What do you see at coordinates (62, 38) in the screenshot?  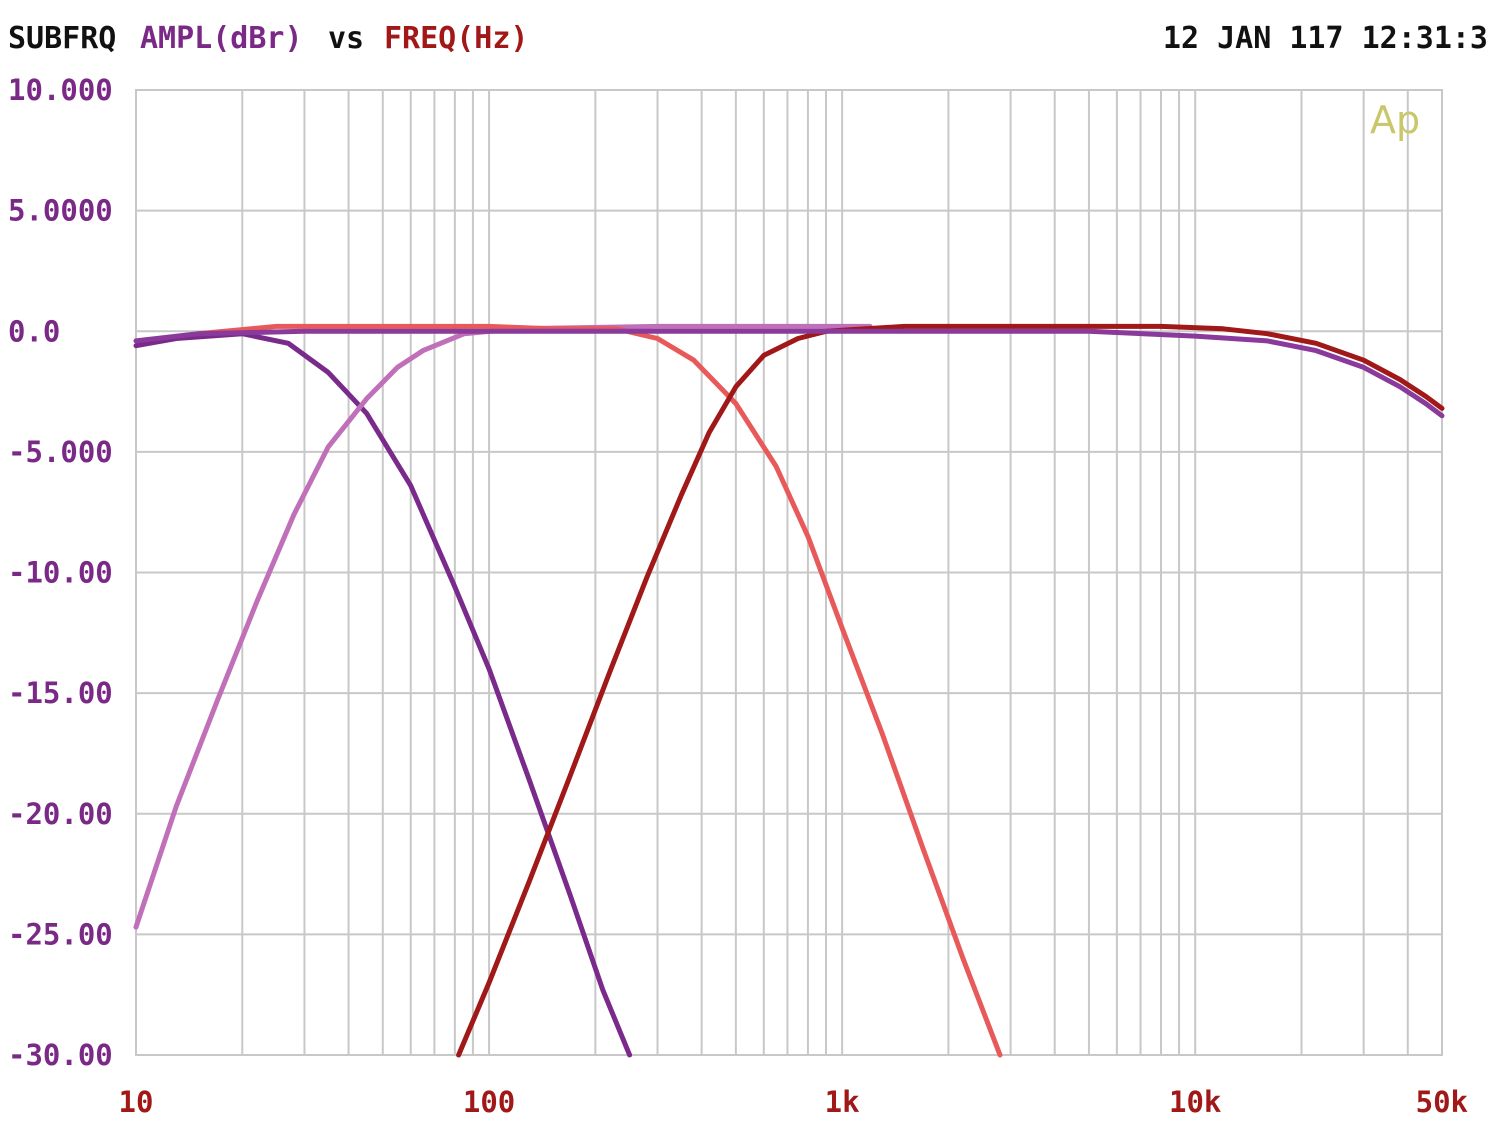 I see `header-title-left: SUBFRQ` at bounding box center [62, 38].